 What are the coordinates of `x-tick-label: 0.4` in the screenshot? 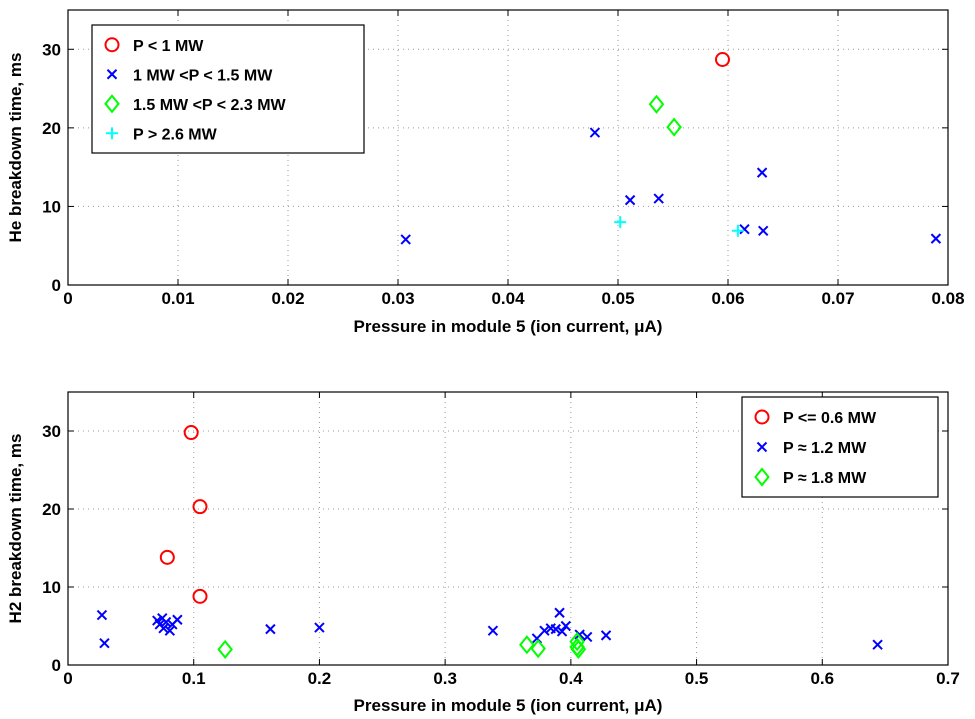 It's located at (571, 678).